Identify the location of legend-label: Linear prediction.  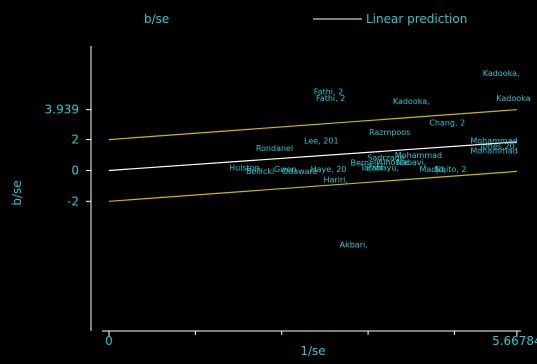
(416, 19).